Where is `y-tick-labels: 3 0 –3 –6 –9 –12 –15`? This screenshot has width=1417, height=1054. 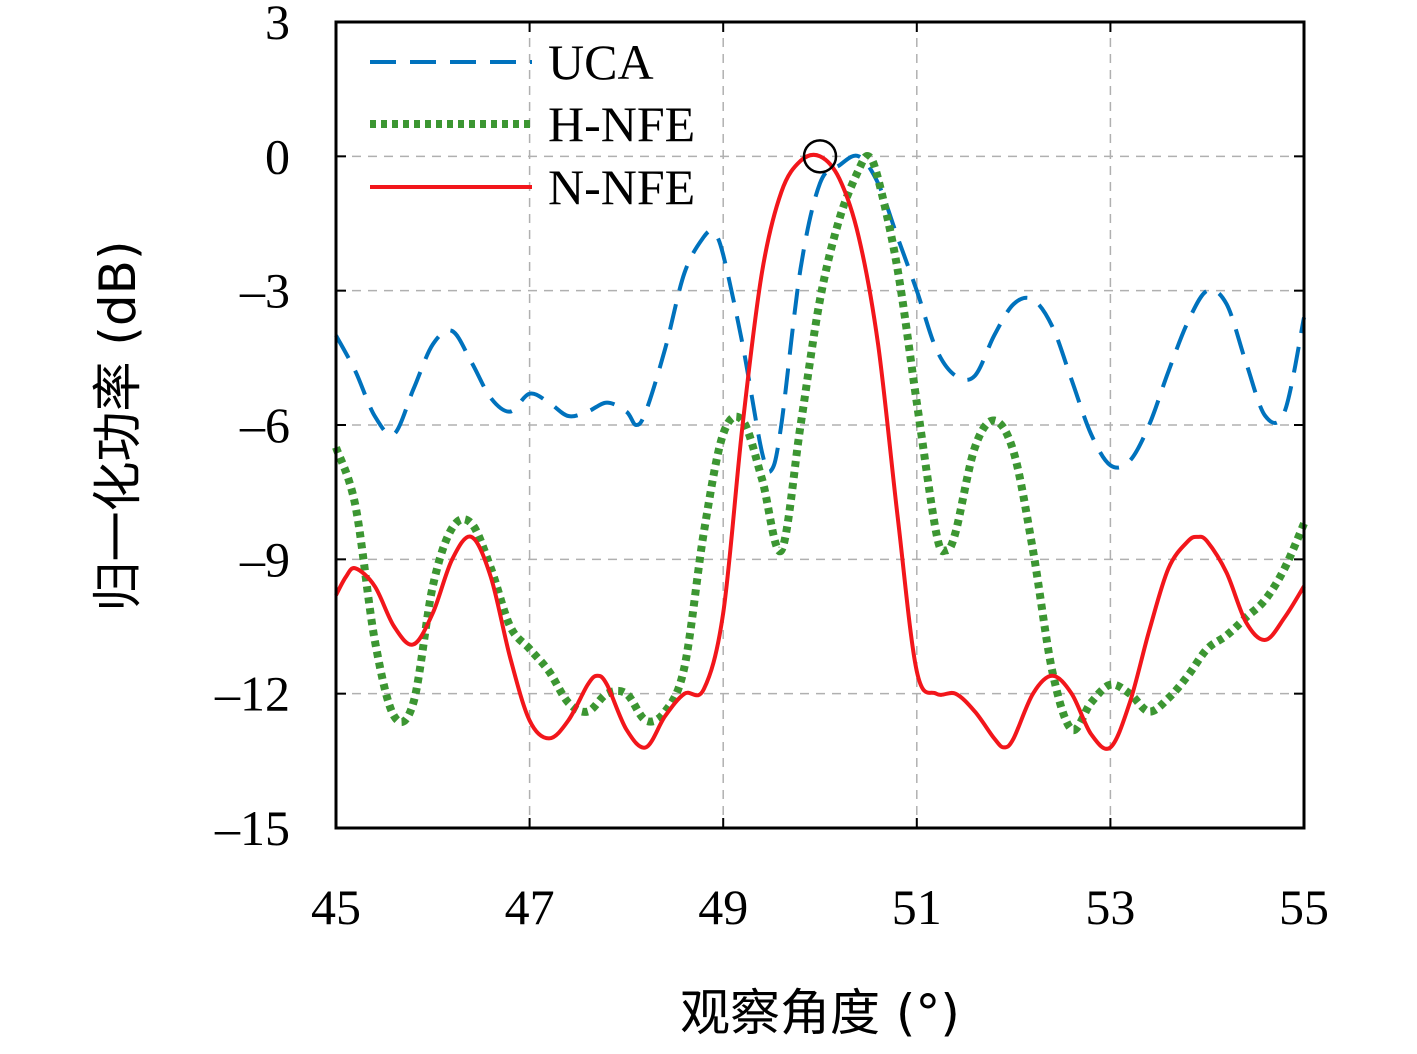
y-tick-labels: 3 0 –3 –6 –9 –12 –15 is located at coordinates (252, 428).